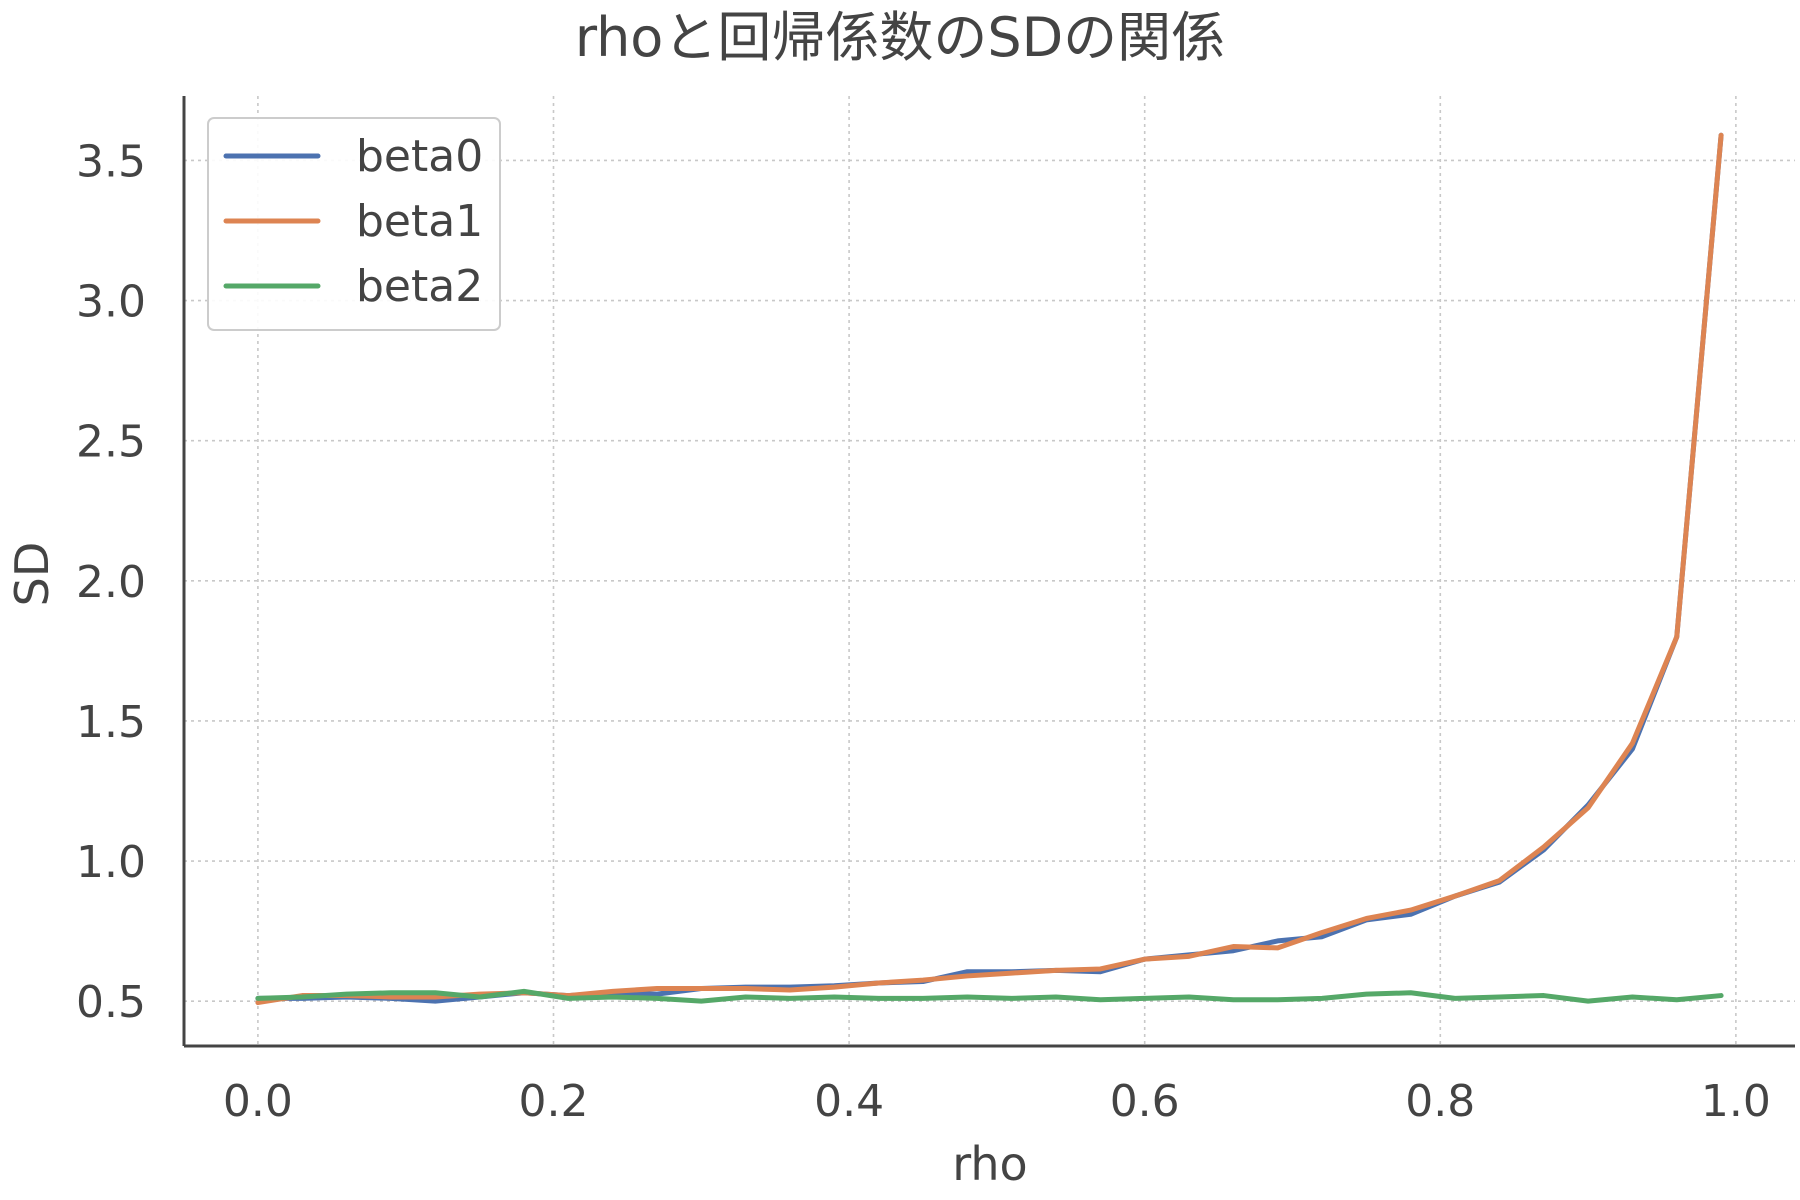 The height and width of the screenshot is (1200, 1800). I want to click on x-tick-label: 0.4, so click(849, 1101).